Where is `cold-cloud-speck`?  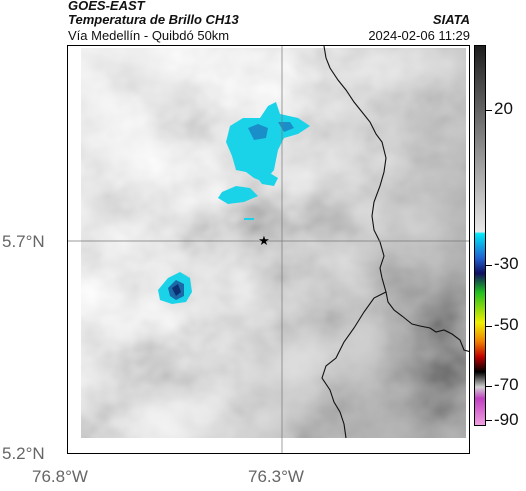
cold-cloud-speck is located at coordinates (249, 219).